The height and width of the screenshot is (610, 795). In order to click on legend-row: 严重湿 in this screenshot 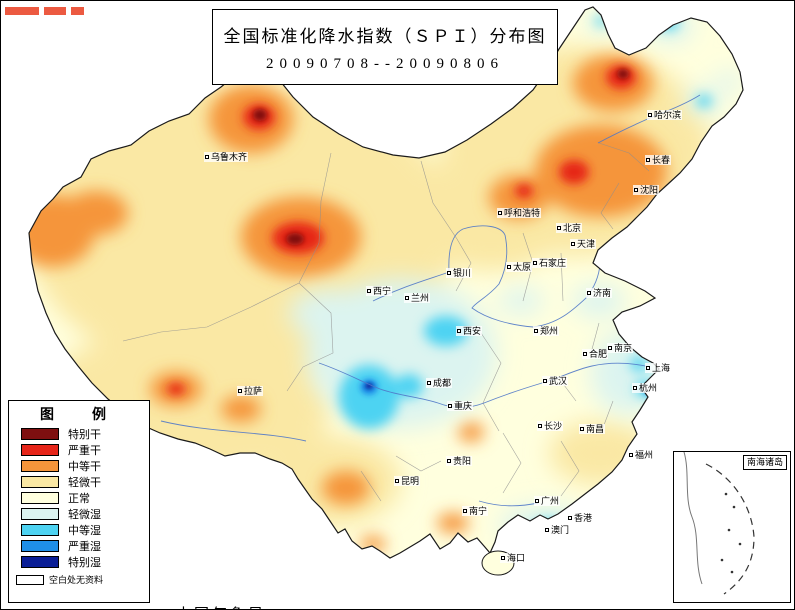, I will do `click(79, 546)`.